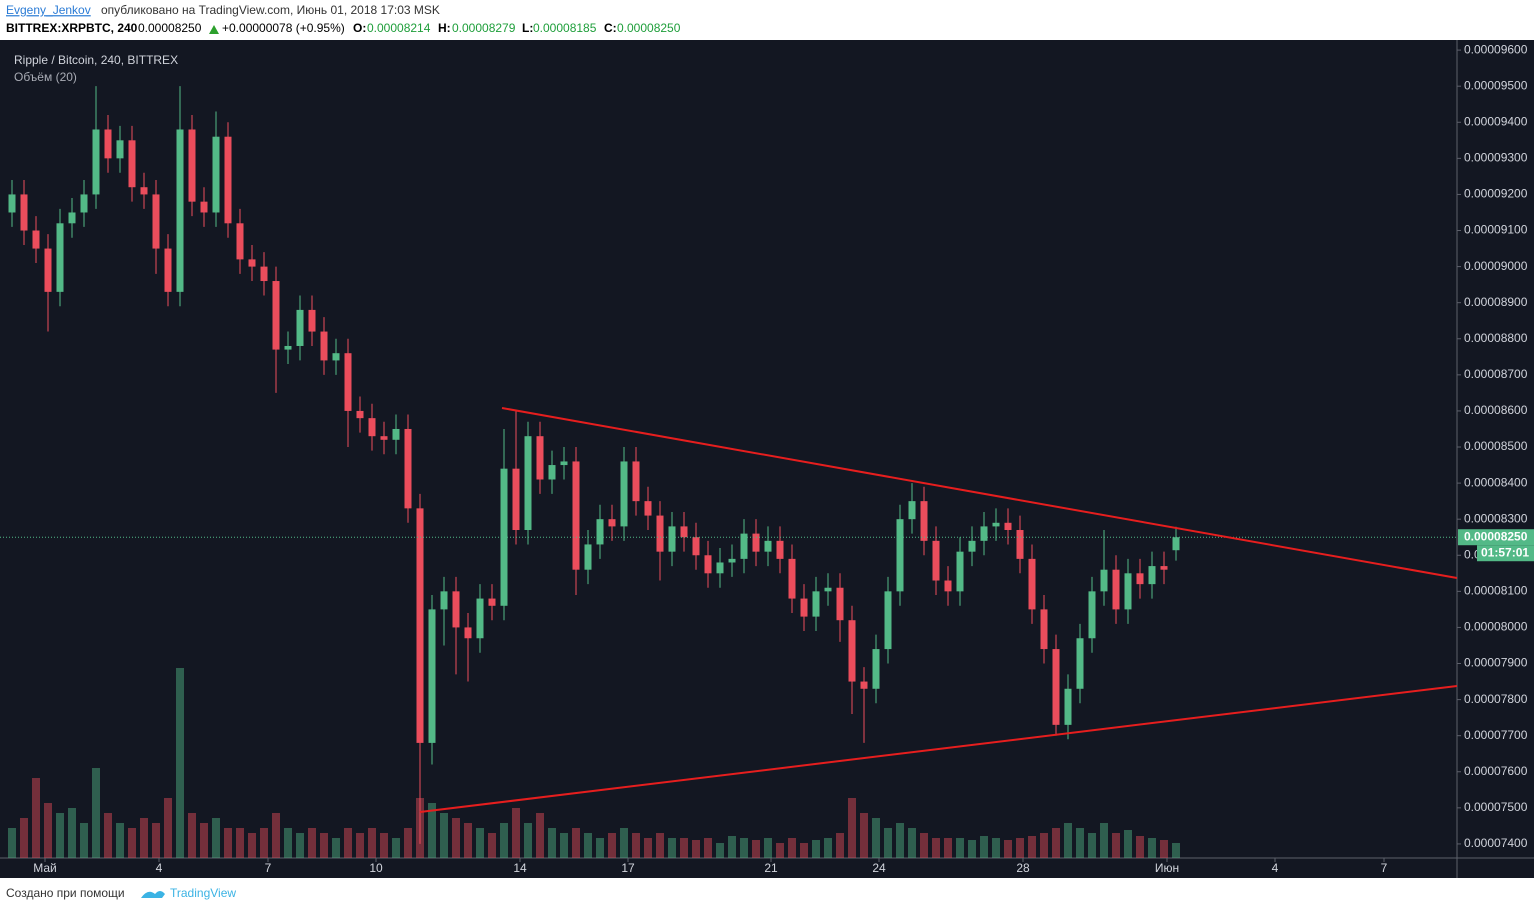 This screenshot has height=914, width=1534. Describe the element at coordinates (649, 28) in the screenshot. I see `c-value: 0.00008250` at that location.